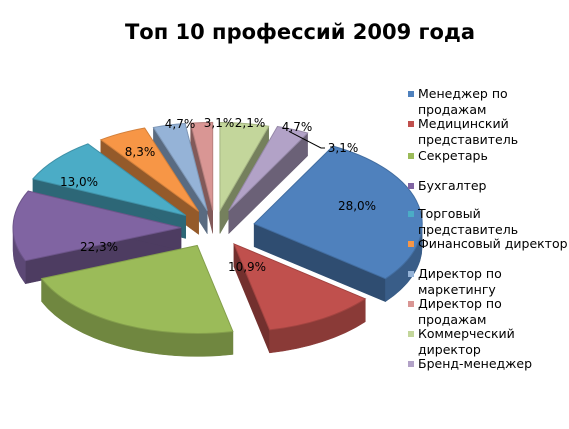  What do you see at coordinates (250, 123) in the screenshot?
I see `data-label-8: 2,1%` at bounding box center [250, 123].